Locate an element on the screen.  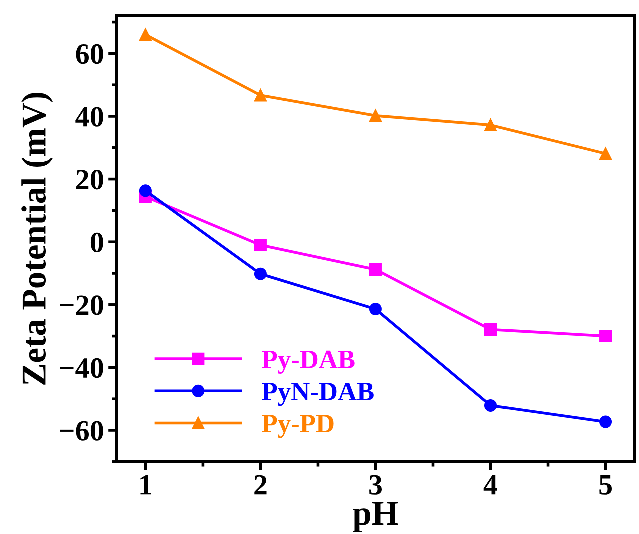
x-tick-label: 5 is located at coordinates (606, 485).